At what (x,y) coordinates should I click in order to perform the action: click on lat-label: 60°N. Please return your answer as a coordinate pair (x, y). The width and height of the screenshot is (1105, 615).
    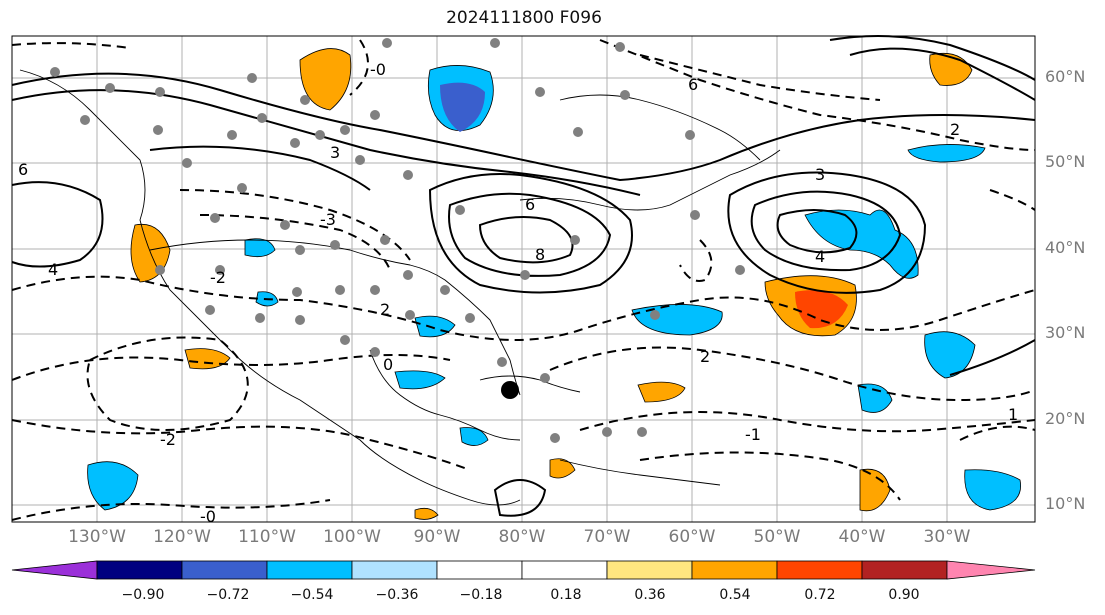
    Looking at the image, I should click on (1065, 76).